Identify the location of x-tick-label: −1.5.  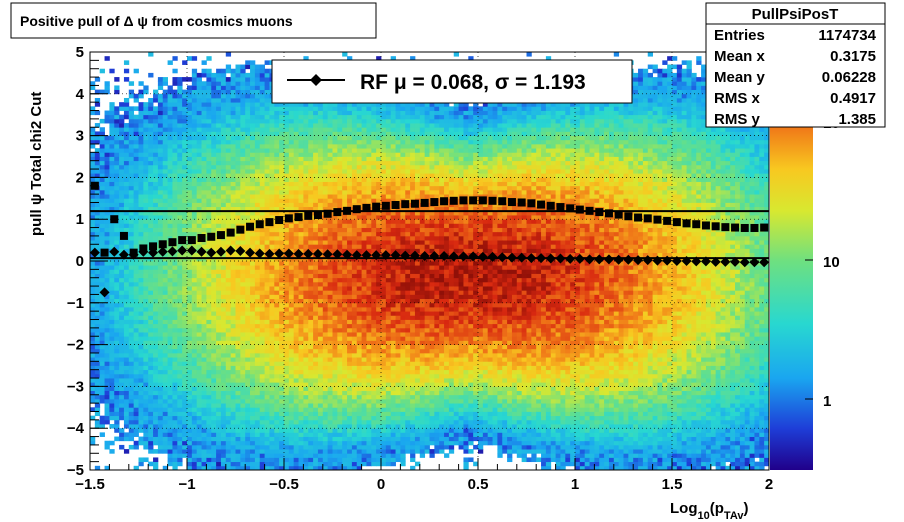
(90, 484).